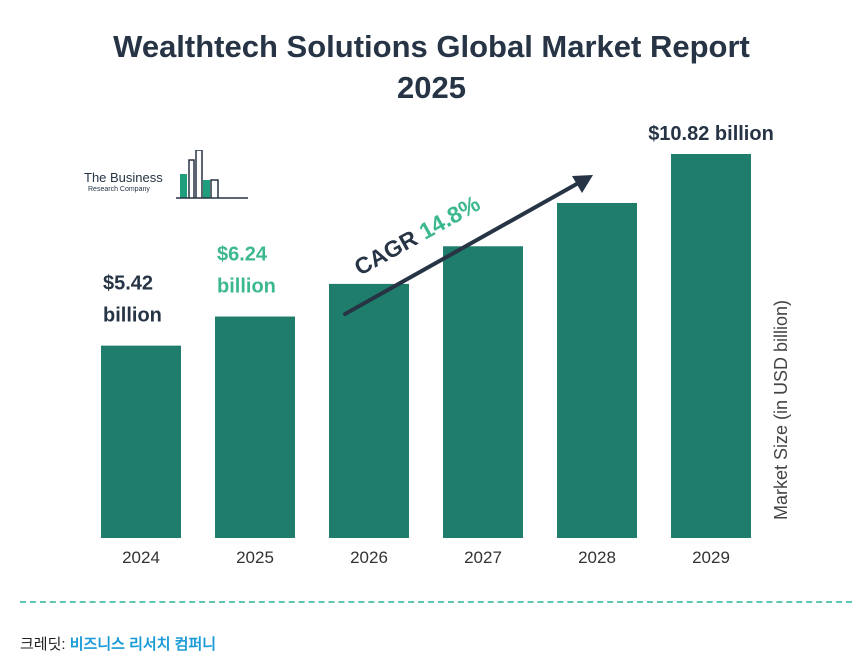 The width and height of the screenshot is (863, 662). I want to click on value-label-2029: $10.82 billion, so click(711, 134).